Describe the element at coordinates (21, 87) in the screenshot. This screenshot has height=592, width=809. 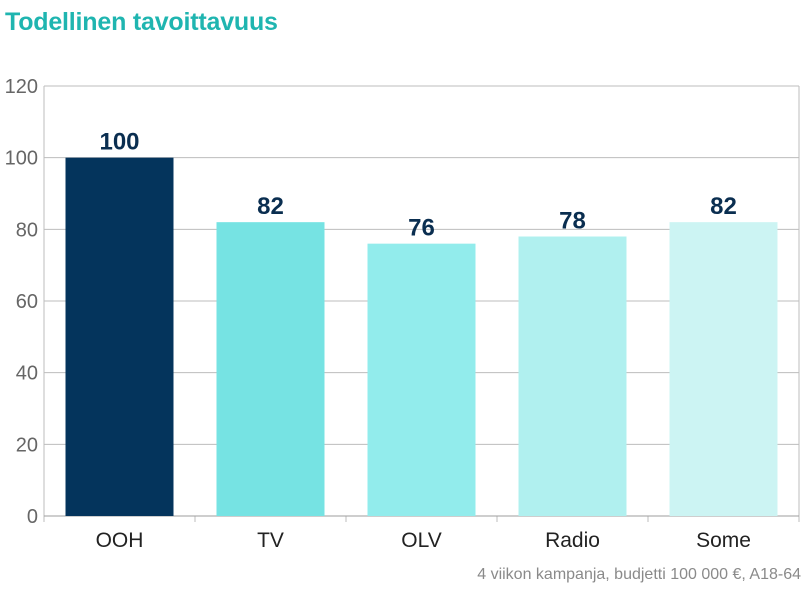
I see `y-tick-label: 120` at that location.